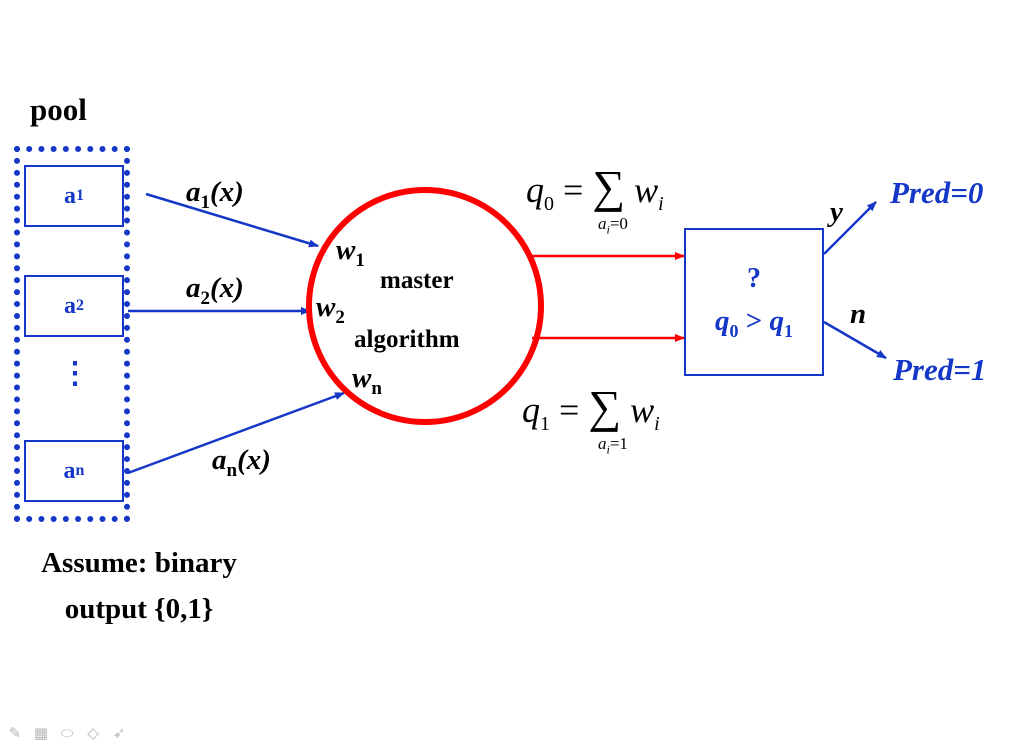  What do you see at coordinates (330, 309) in the screenshot?
I see `weight-w2: w2` at bounding box center [330, 309].